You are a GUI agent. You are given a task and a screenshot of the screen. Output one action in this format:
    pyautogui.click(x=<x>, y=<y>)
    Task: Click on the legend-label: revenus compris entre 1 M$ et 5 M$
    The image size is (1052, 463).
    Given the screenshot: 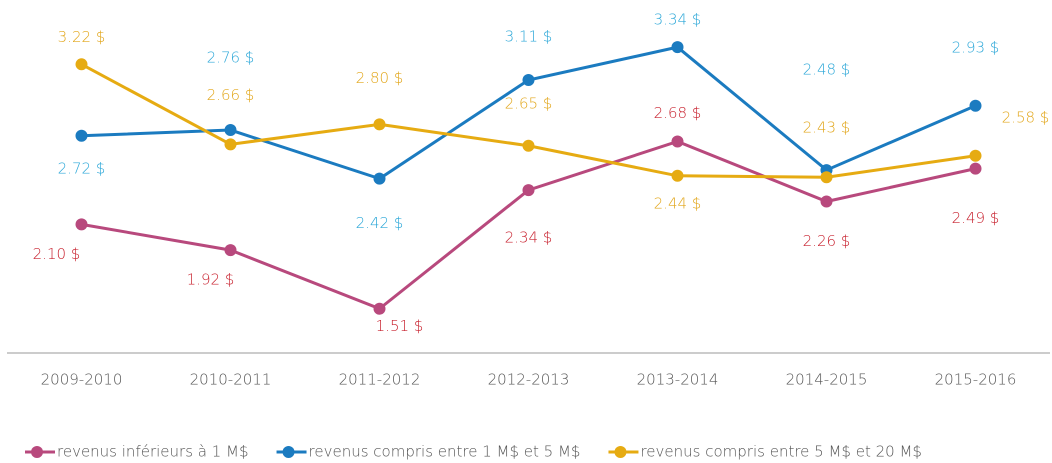 What is the action you would take?
    pyautogui.click(x=445, y=452)
    